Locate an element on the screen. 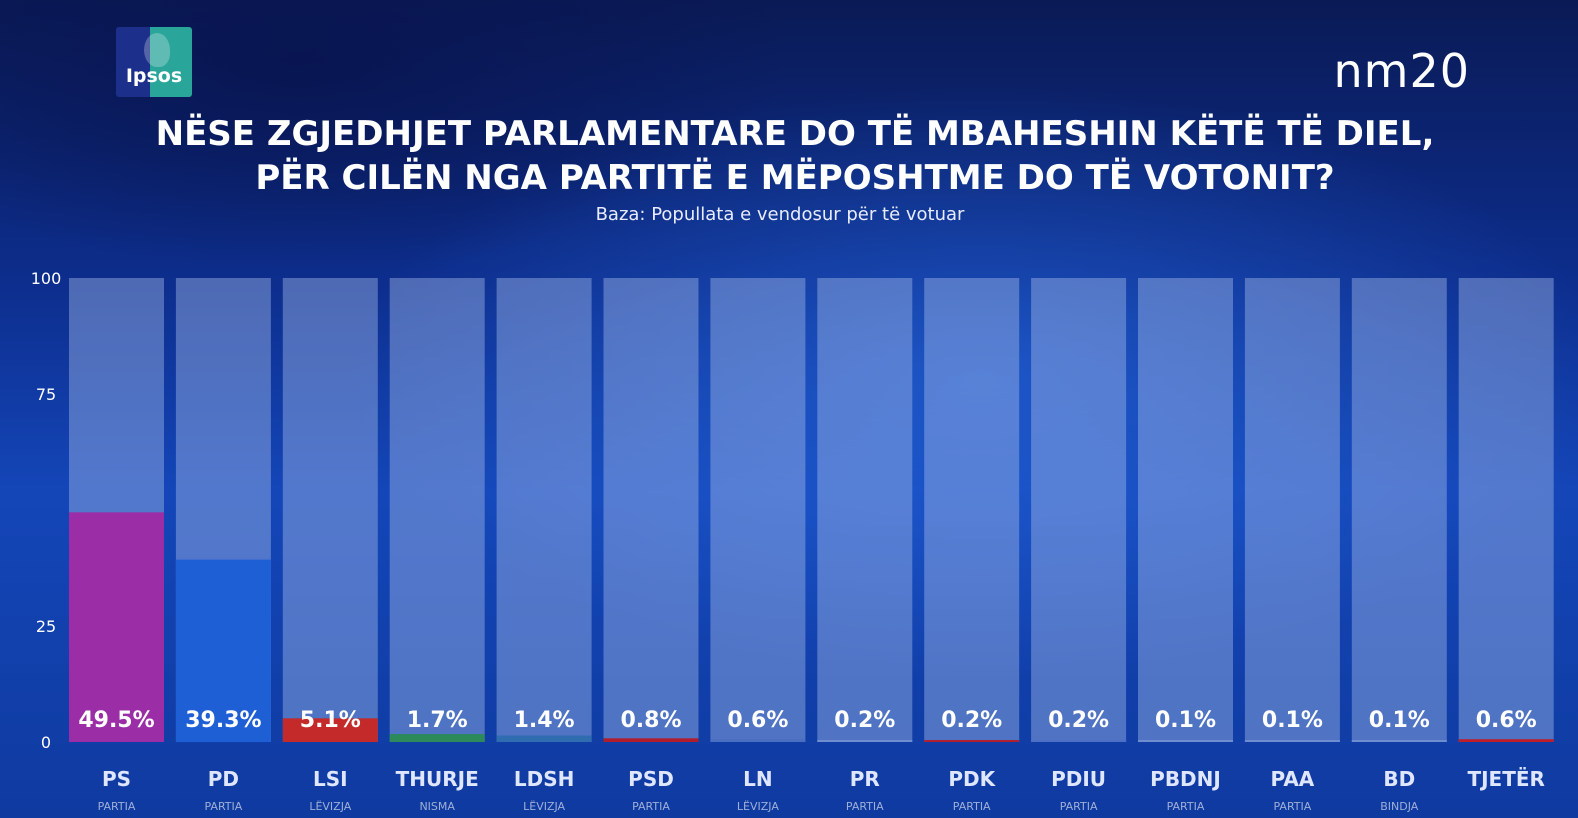  bar-pdiu is located at coordinates (1079, 741).